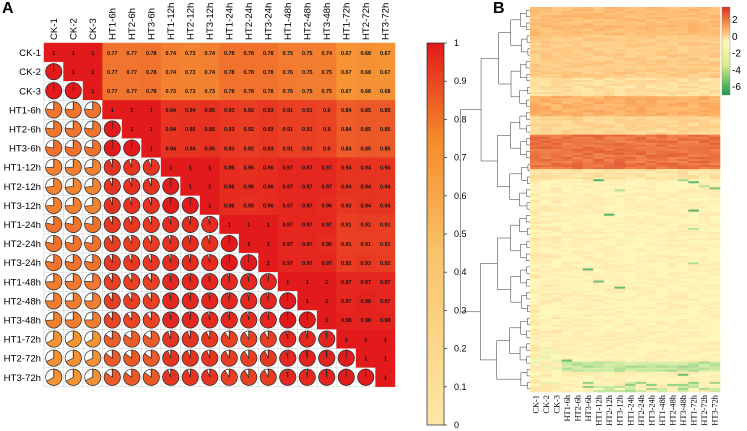  I want to click on matrix-value-label: 0.9, so click(327, 130).